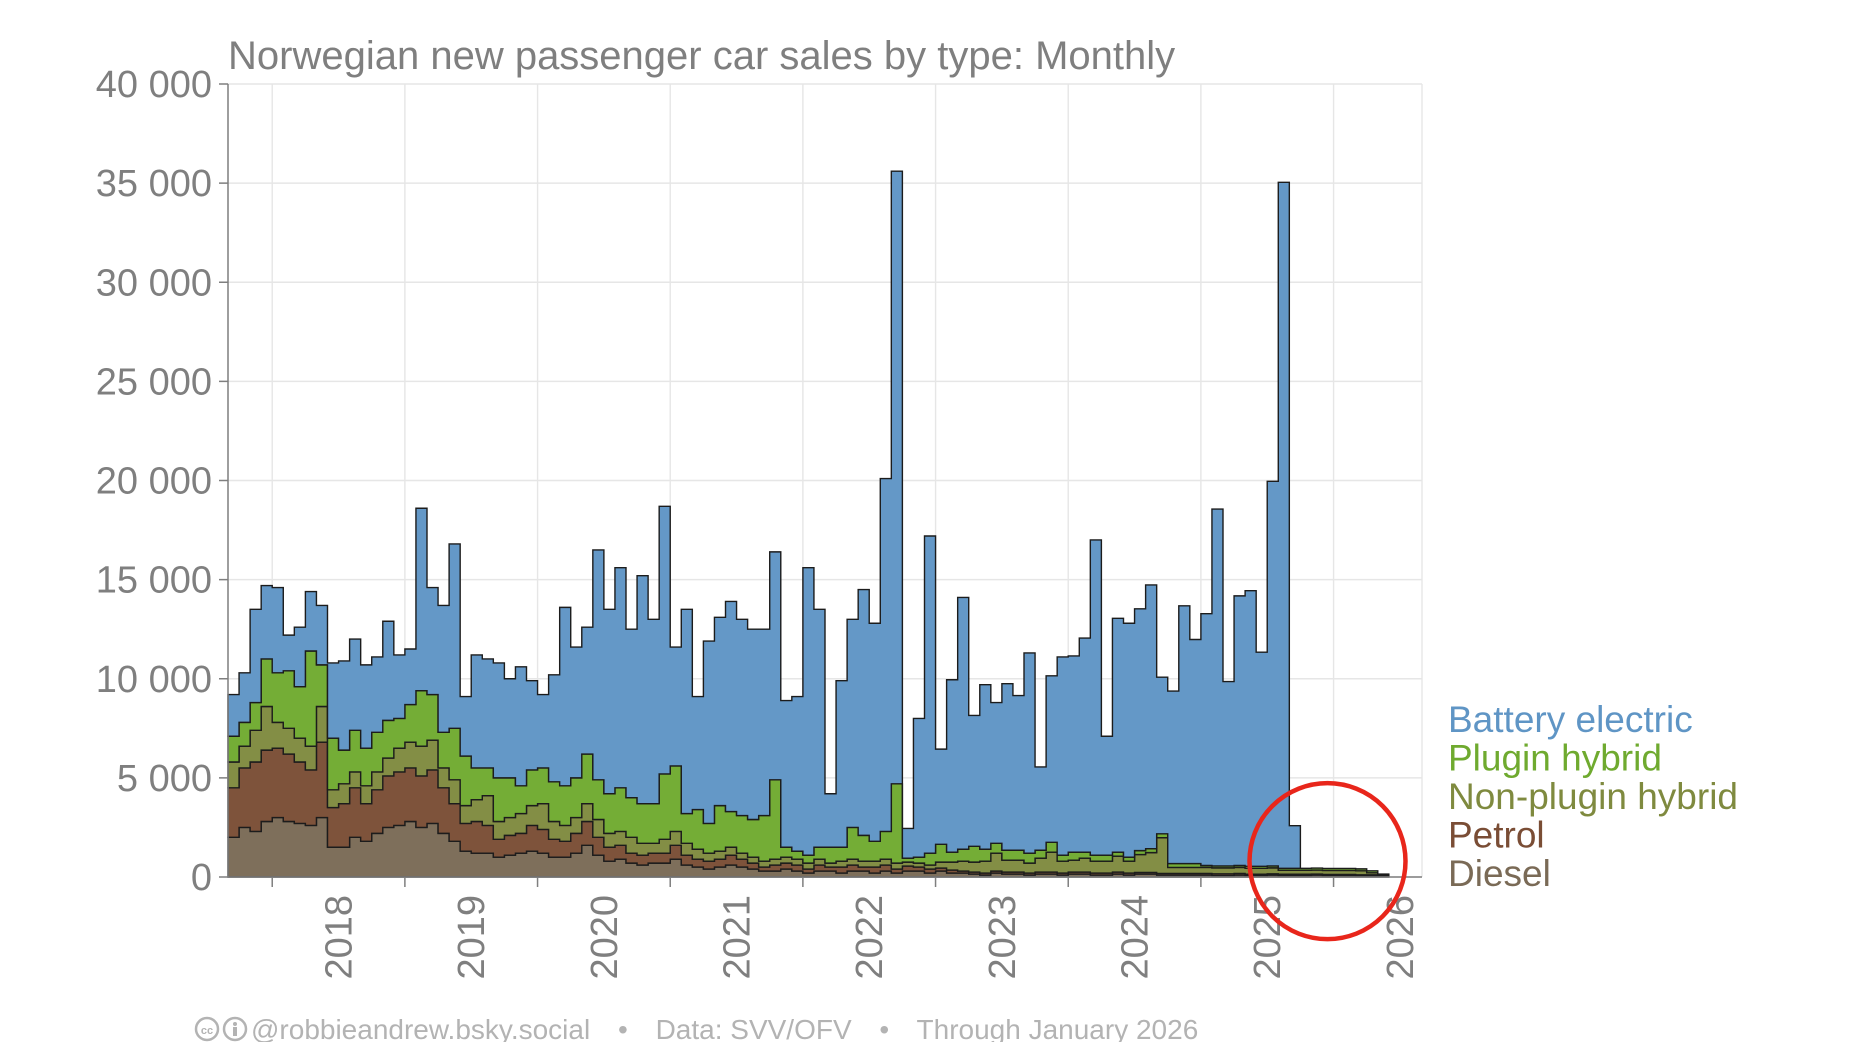  I want to click on x-tick-label: 2026, so click(1401, 937).